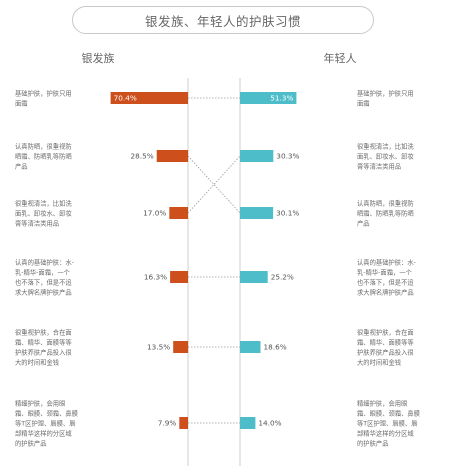 This screenshot has width=449, height=471. I want to click on category-label-young-1: 很重视清洁，比如洗面乳、卸妆水、卸妆膏等清洁类用品, so click(385, 155).